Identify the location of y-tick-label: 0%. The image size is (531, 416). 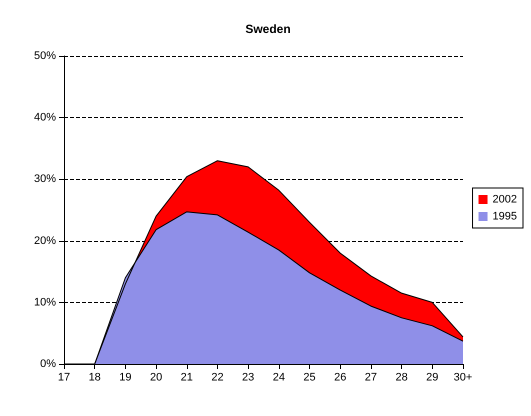
(48, 364).